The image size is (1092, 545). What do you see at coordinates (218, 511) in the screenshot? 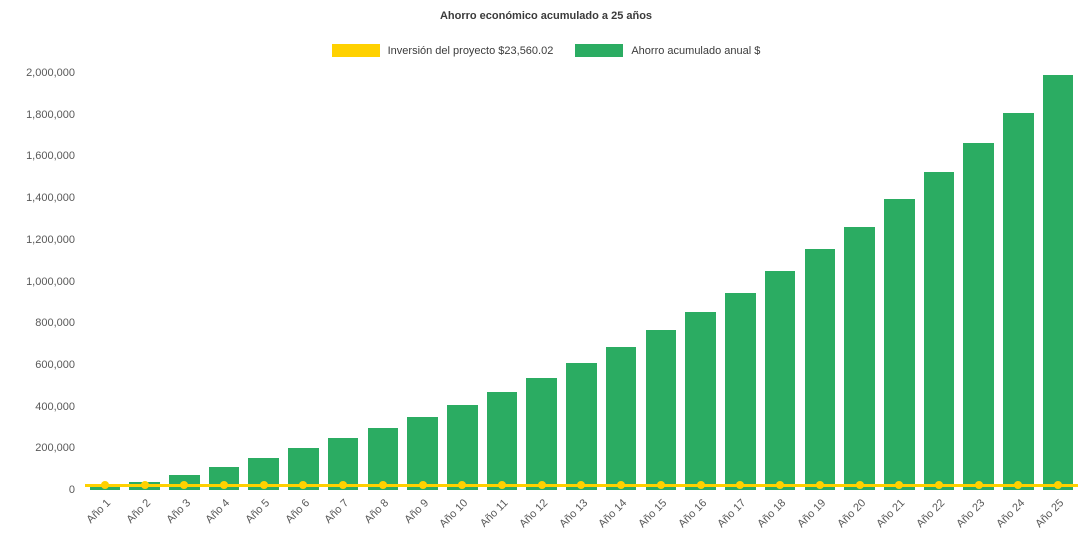
I see `x-axis-tick-label: Año 4` at bounding box center [218, 511].